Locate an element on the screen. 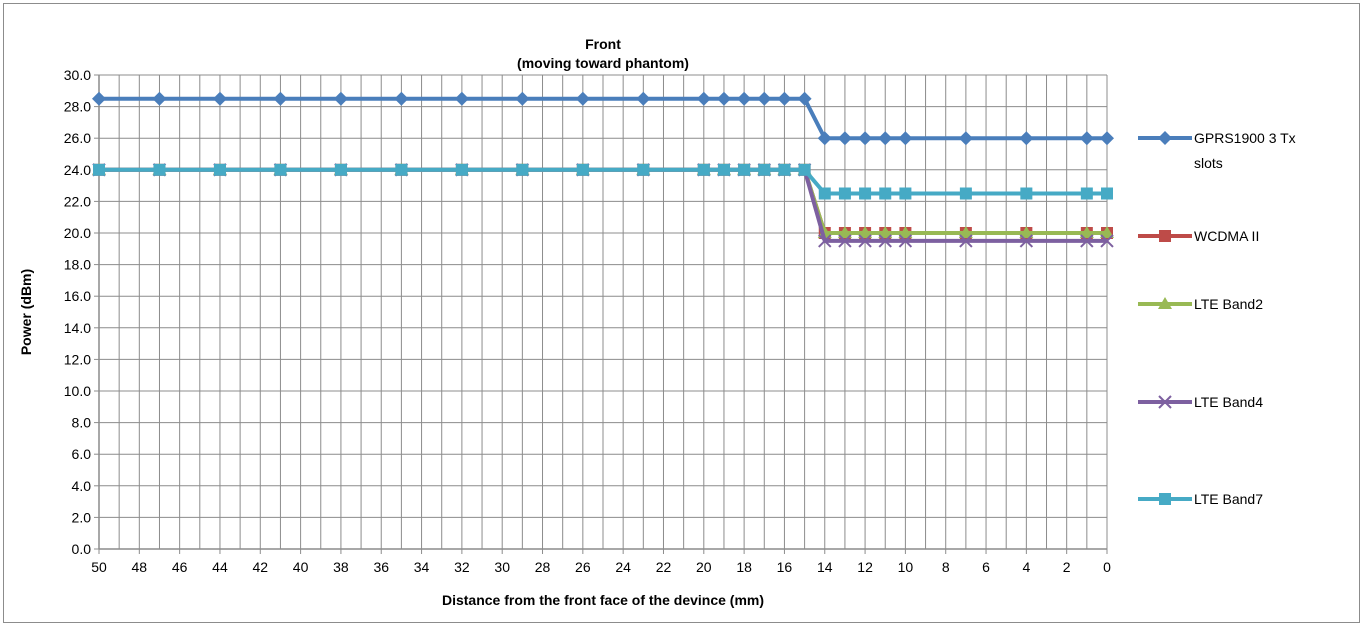 The width and height of the screenshot is (1365, 628). x-tick-label: 18 is located at coordinates (744, 567).